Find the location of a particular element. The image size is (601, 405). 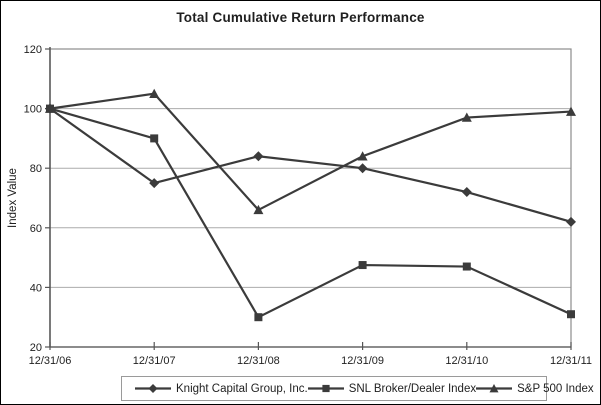

x-tick-label: 12/31/10 is located at coordinates (466, 361).